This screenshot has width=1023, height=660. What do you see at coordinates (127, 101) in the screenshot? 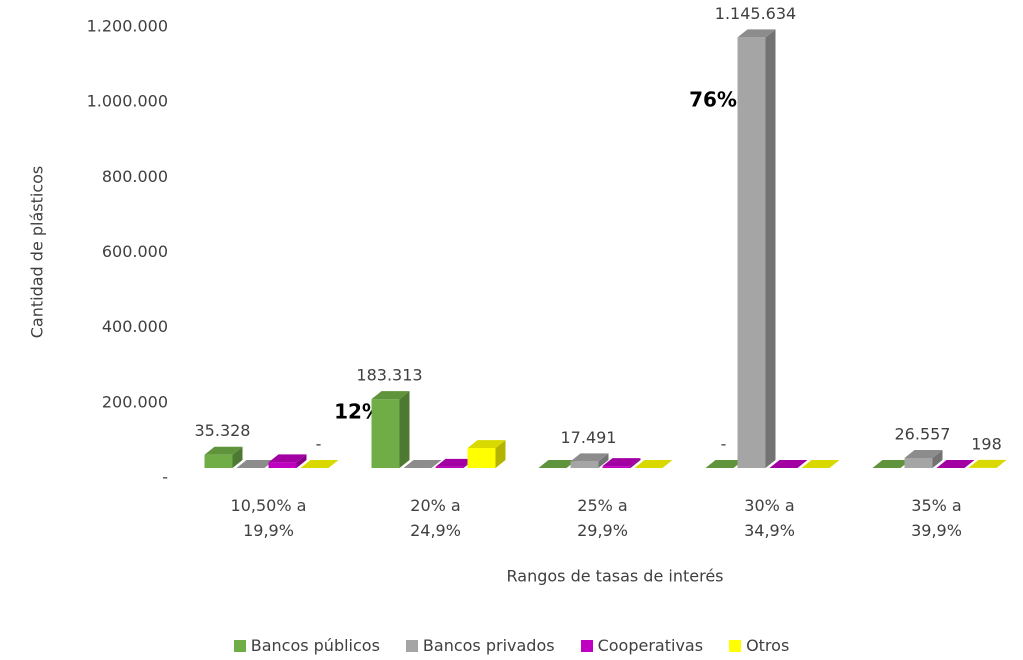
I see `y-tick-label: 1.000.000` at bounding box center [127, 101].